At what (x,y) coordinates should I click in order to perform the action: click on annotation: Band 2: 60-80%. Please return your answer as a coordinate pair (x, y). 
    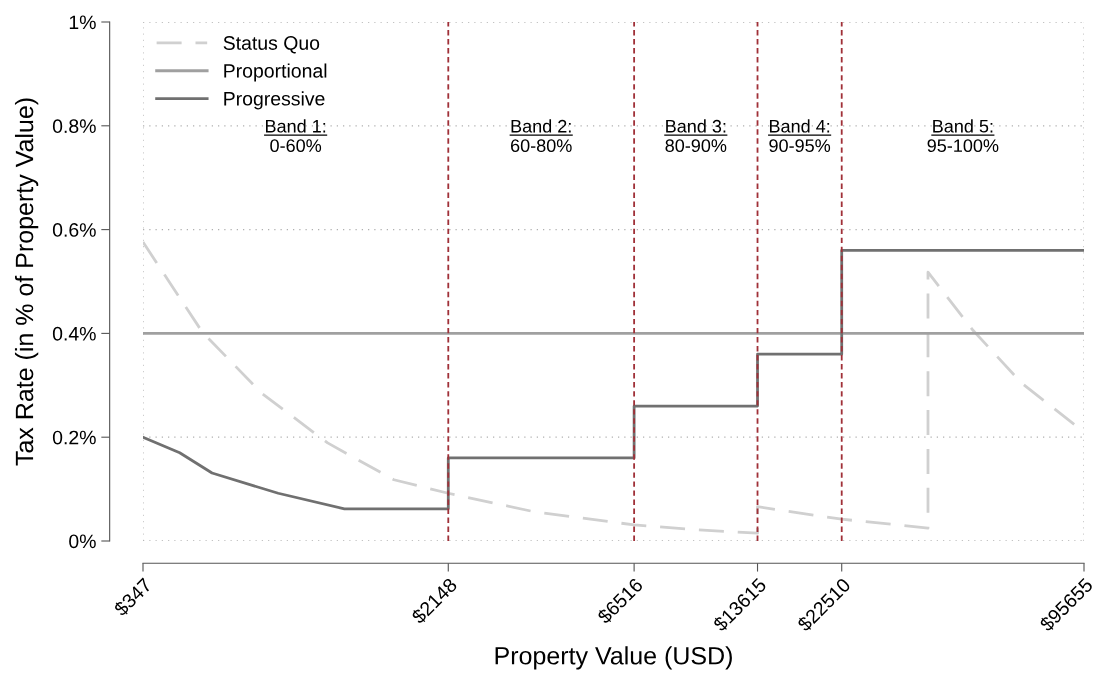
    Looking at the image, I should click on (541, 136).